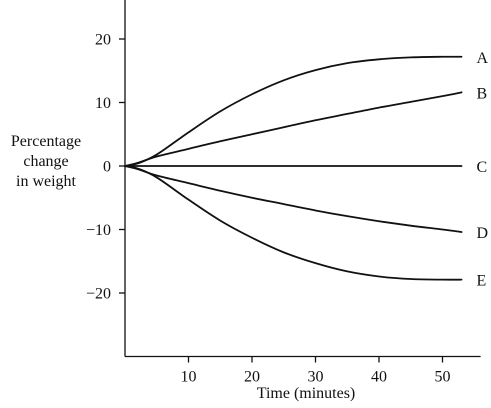 Image resolution: width=491 pixels, height=408 pixels. What do you see at coordinates (483, 58) in the screenshot?
I see `series-label-a: A` at bounding box center [483, 58].